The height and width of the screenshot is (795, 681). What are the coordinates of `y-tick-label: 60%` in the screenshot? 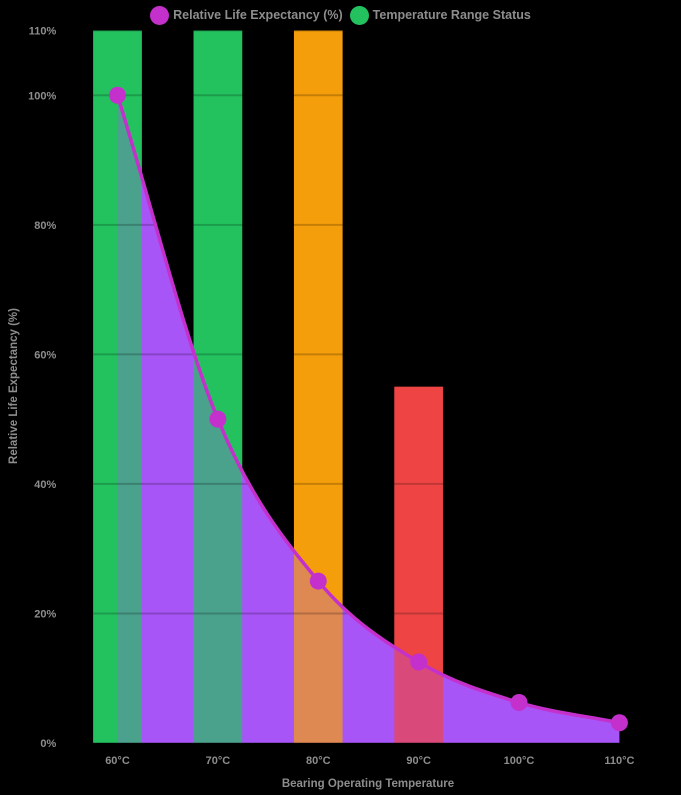 It's located at (45, 355).